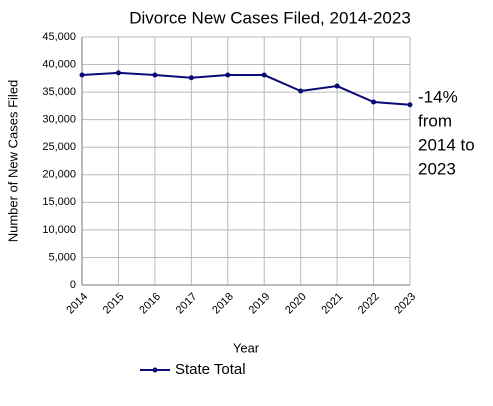 The image size is (493, 406). I want to click on x-tick-label: 2017, so click(187, 304).